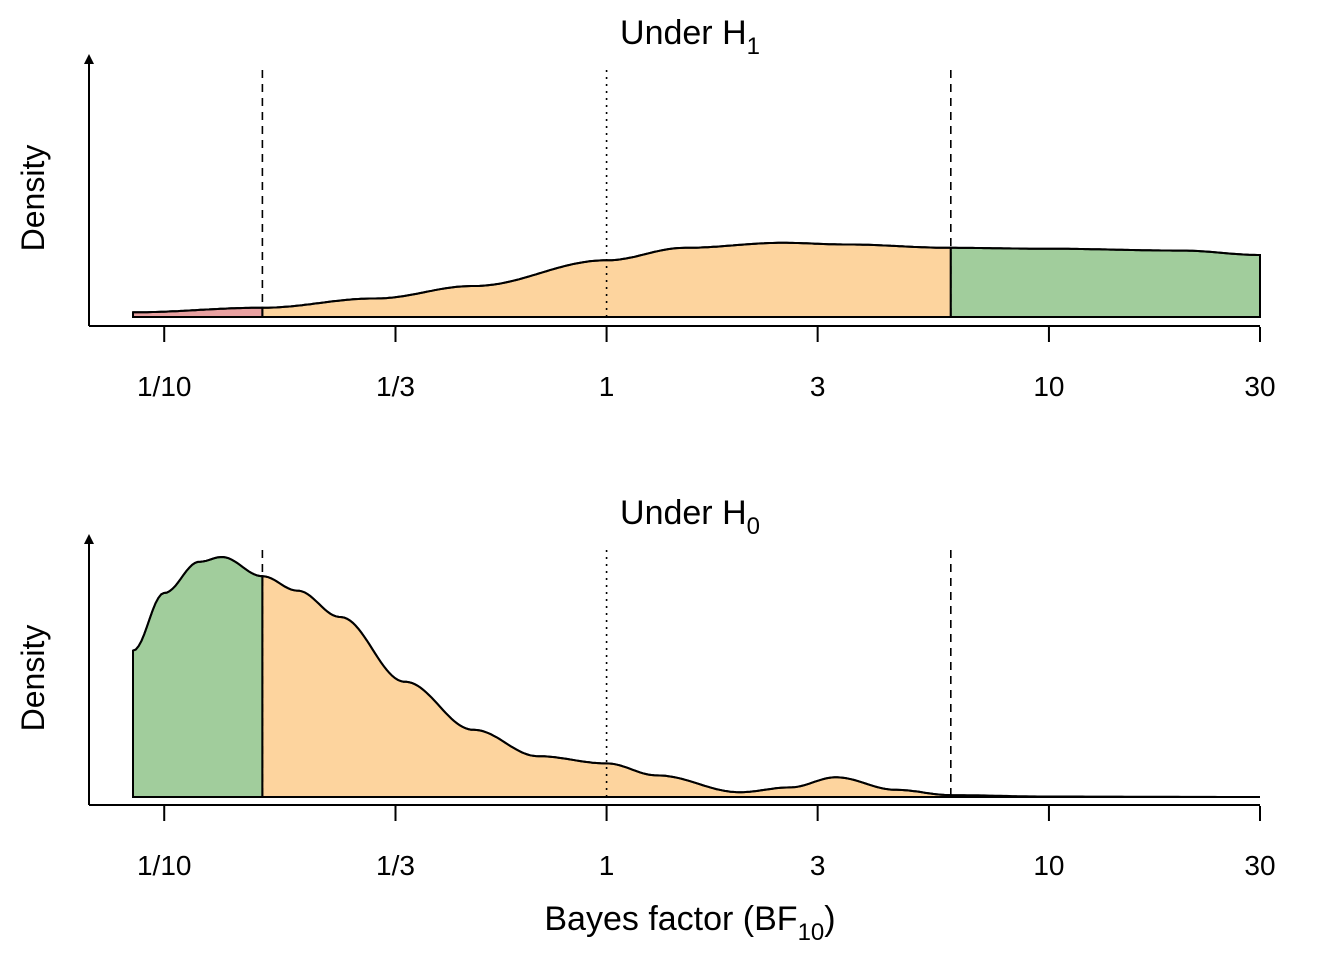  What do you see at coordinates (690, 517) in the screenshot?
I see `panel-title: Under H0` at bounding box center [690, 517].